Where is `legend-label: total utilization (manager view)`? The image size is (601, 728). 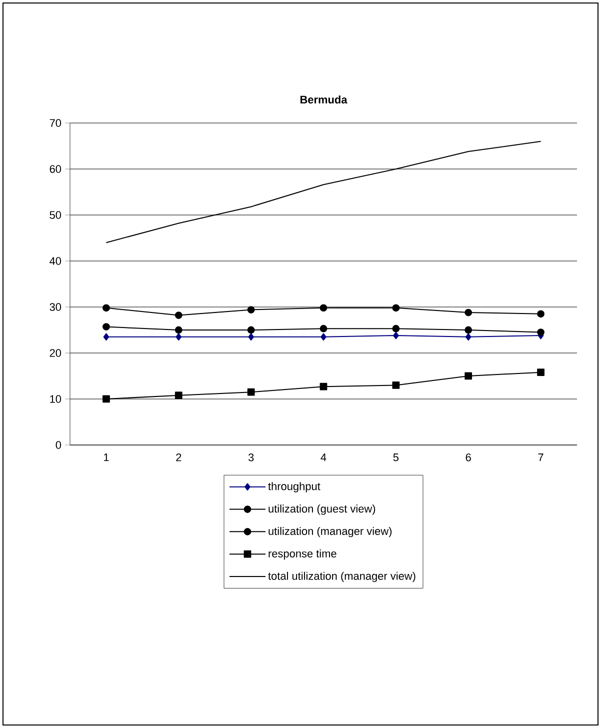
legend-label: total utilization (manager view) is located at coordinates (342, 577).